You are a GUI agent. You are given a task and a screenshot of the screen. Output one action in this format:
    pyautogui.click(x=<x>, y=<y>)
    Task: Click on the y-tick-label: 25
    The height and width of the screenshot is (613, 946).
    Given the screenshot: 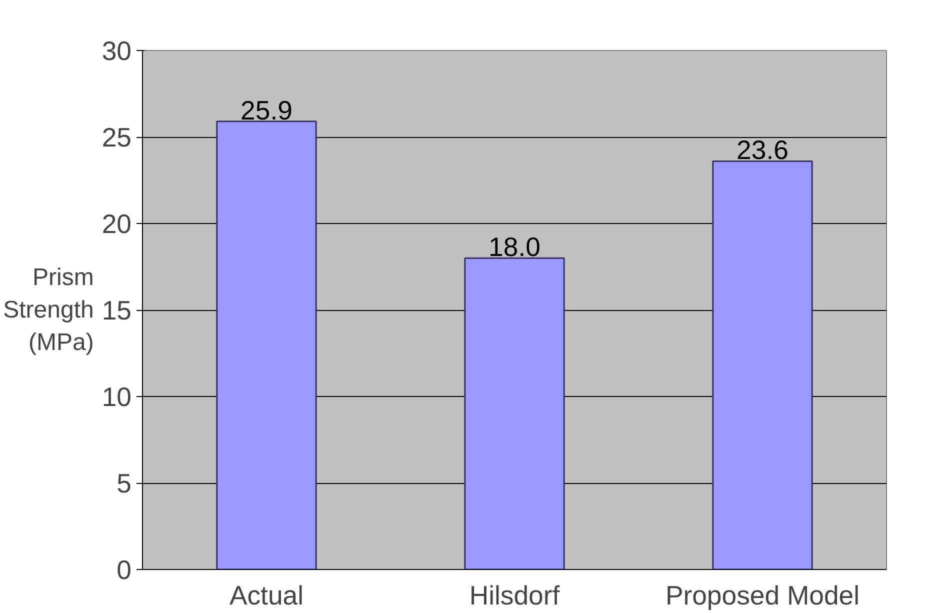 What is the action you would take?
    pyautogui.click(x=117, y=137)
    